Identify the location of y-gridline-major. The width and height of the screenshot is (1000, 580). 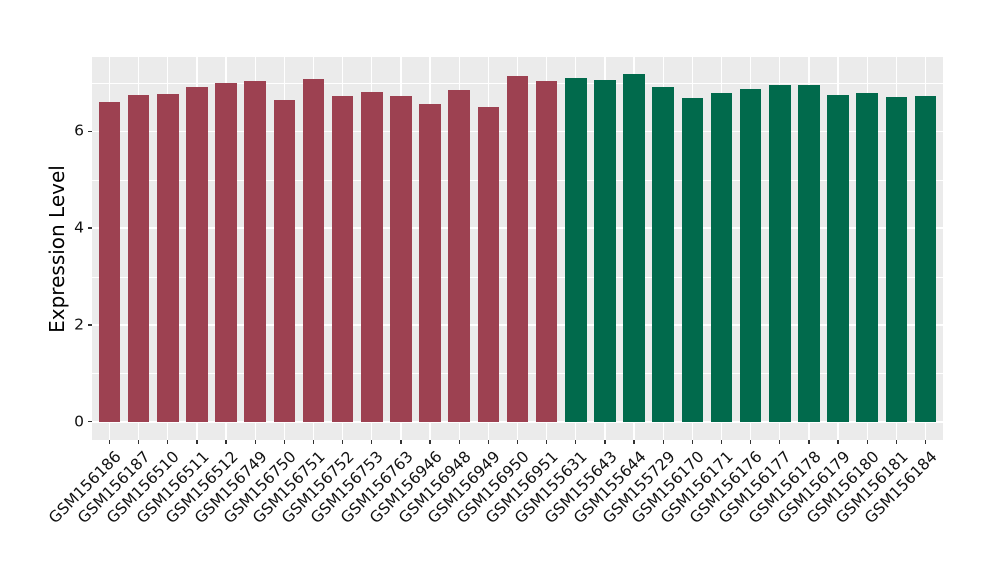
(517, 422).